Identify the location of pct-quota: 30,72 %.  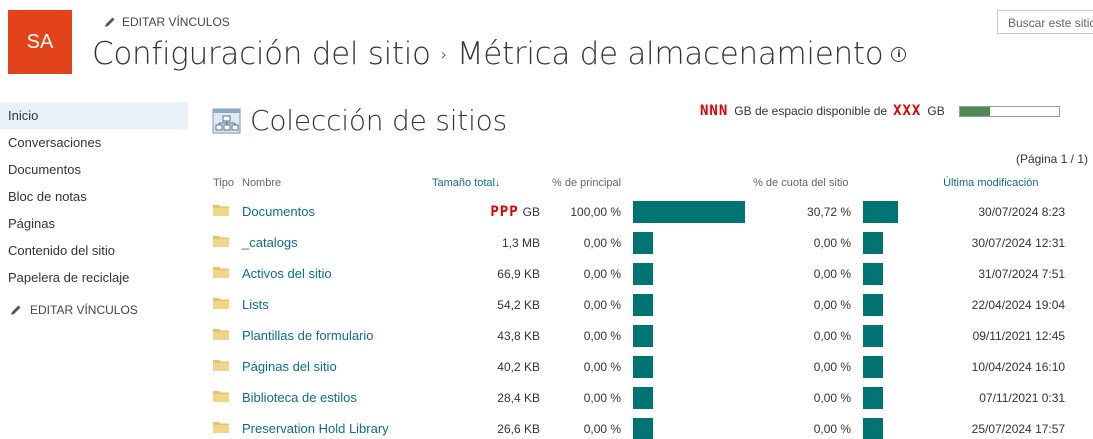
(829, 211).